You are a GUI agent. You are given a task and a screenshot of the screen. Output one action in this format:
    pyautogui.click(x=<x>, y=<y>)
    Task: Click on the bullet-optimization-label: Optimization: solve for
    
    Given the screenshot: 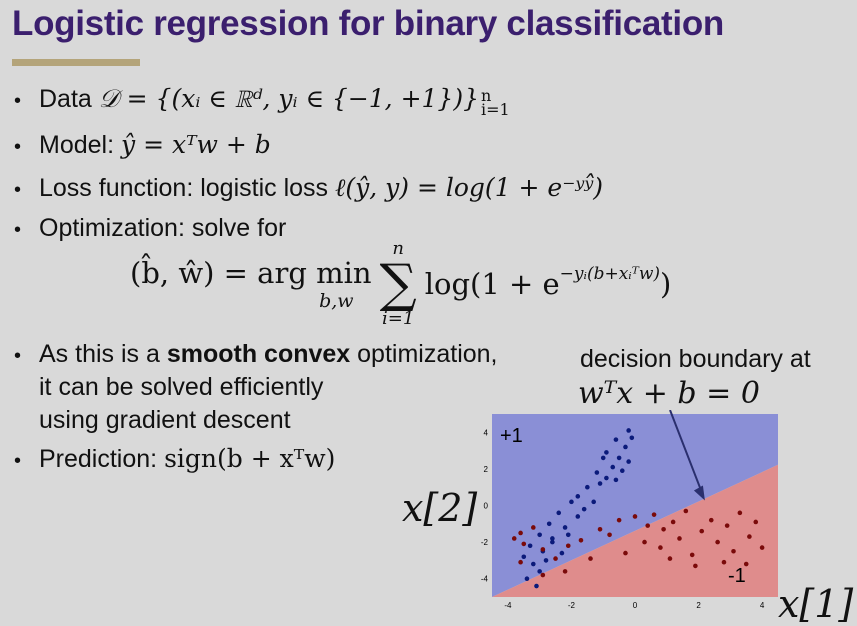 What is the action you would take?
    pyautogui.click(x=163, y=228)
    